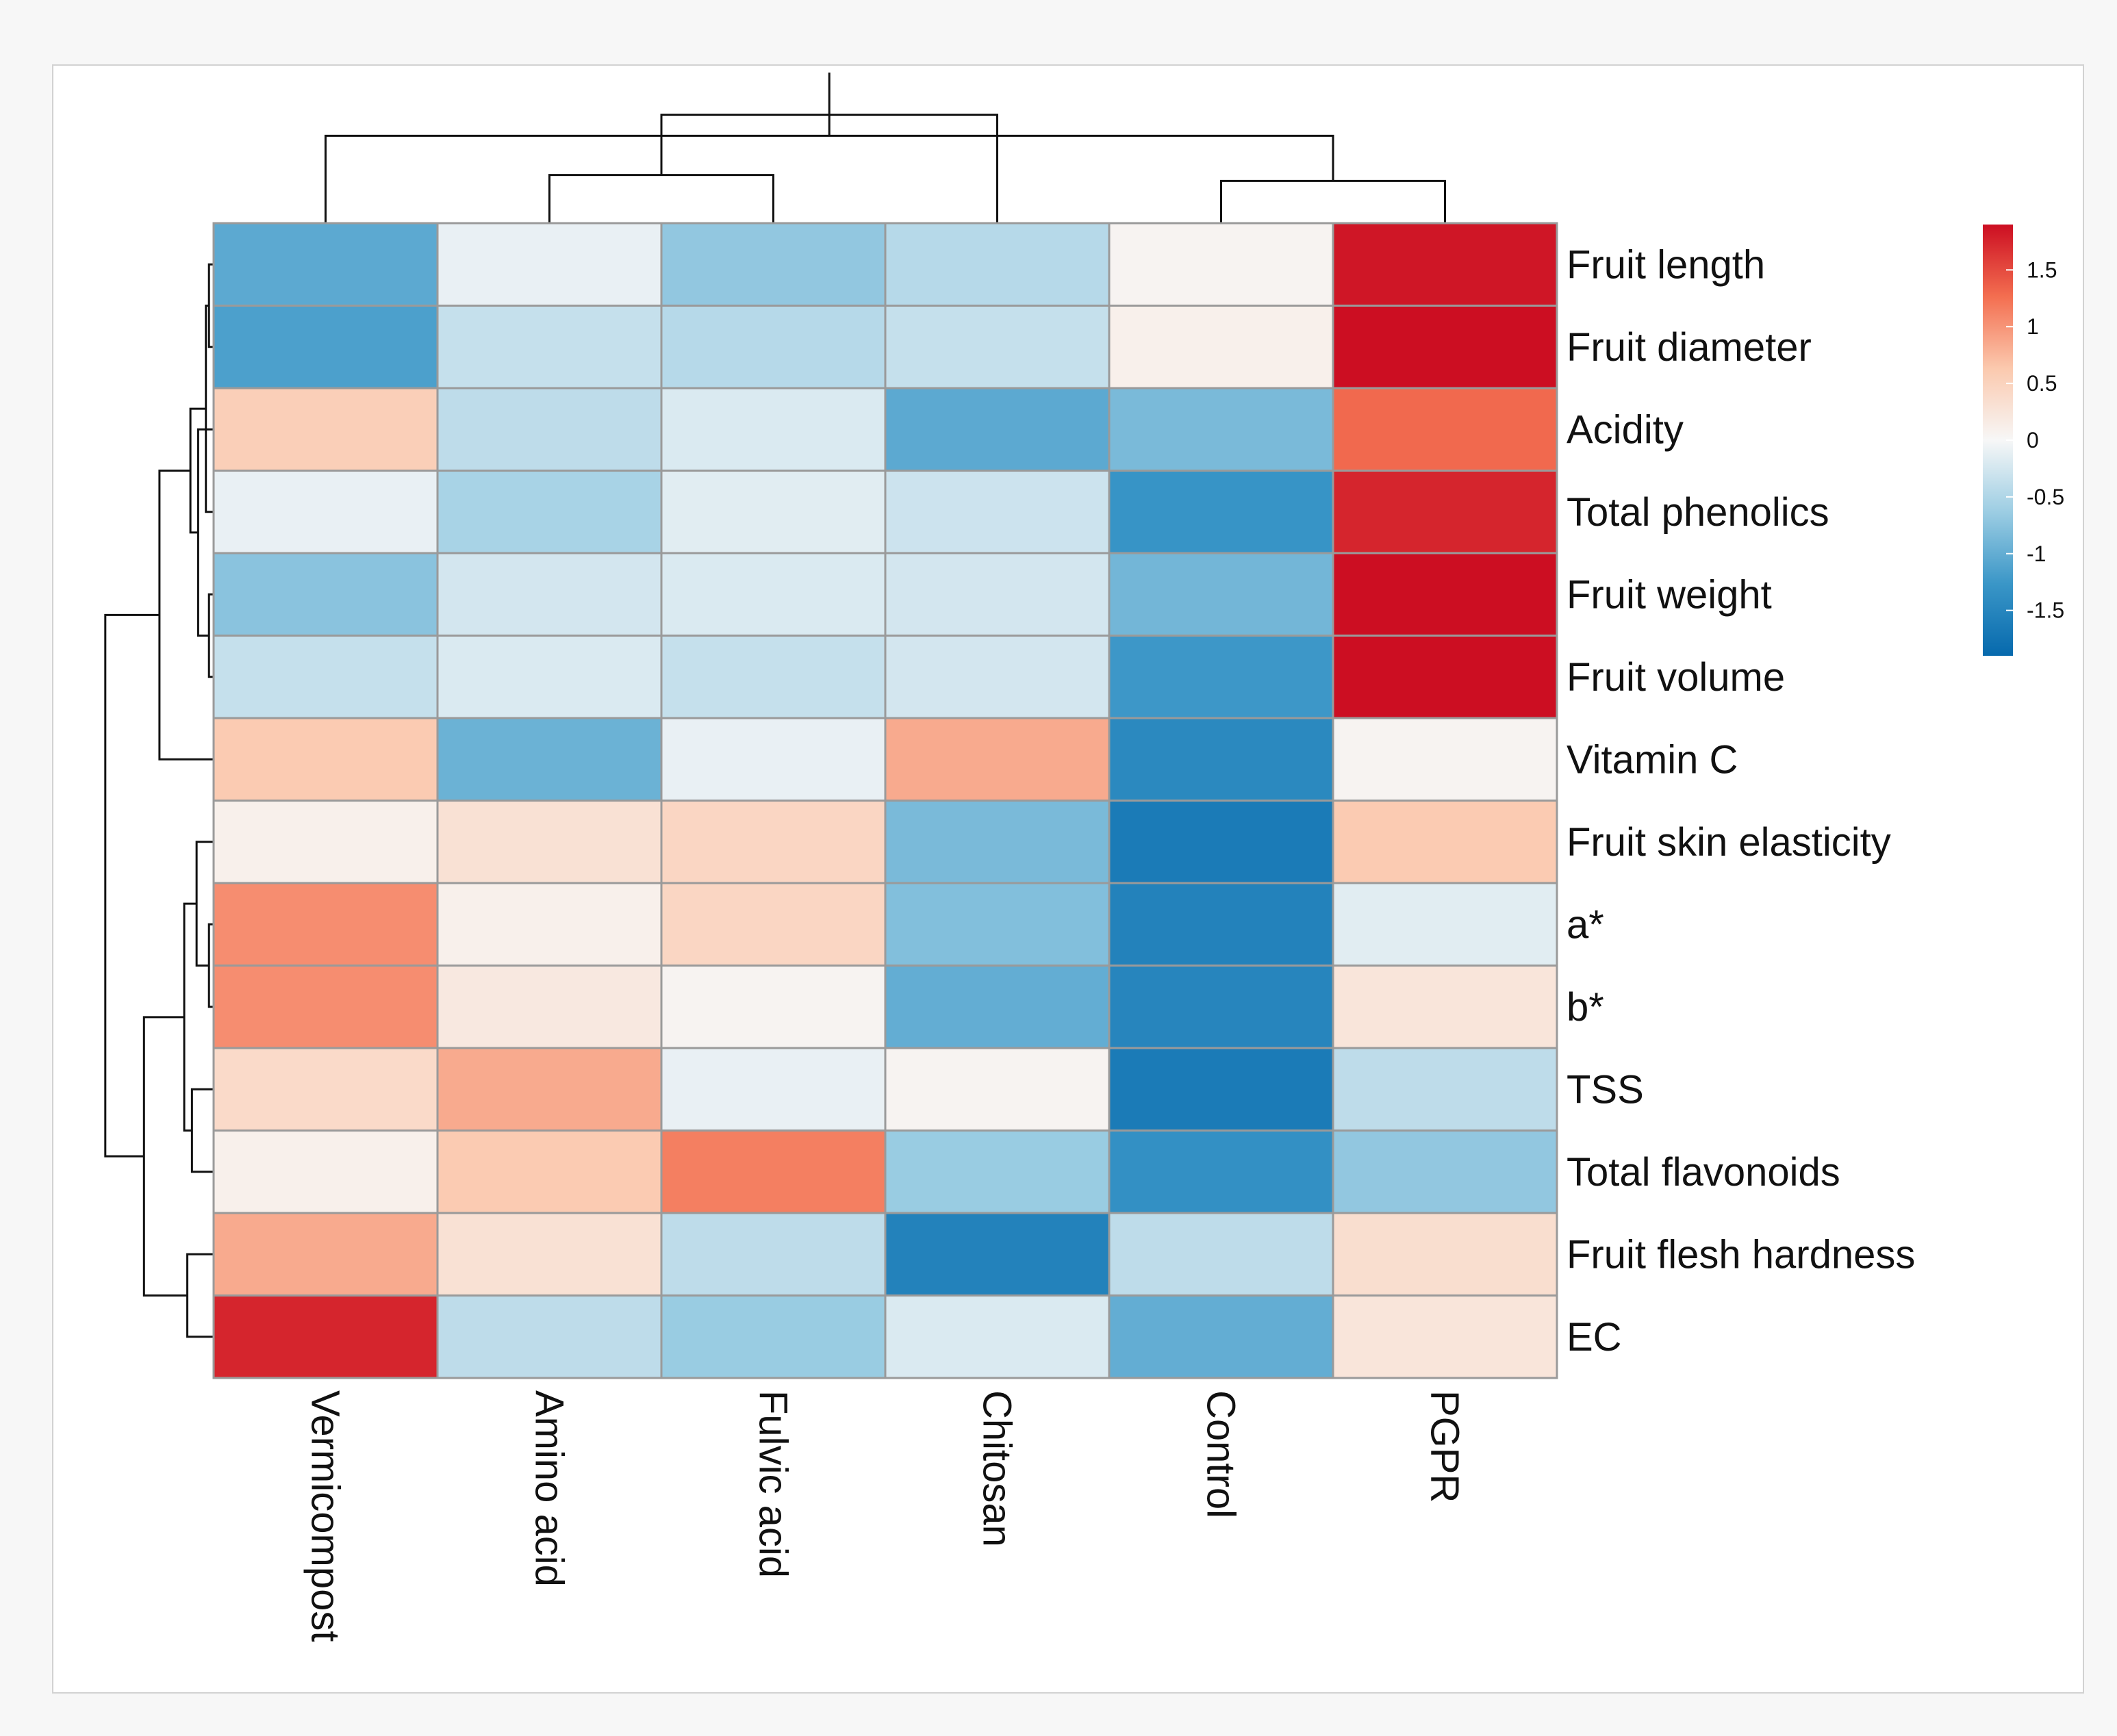 The height and width of the screenshot is (1736, 2117). I want to click on row-label: a*, so click(1585, 924).